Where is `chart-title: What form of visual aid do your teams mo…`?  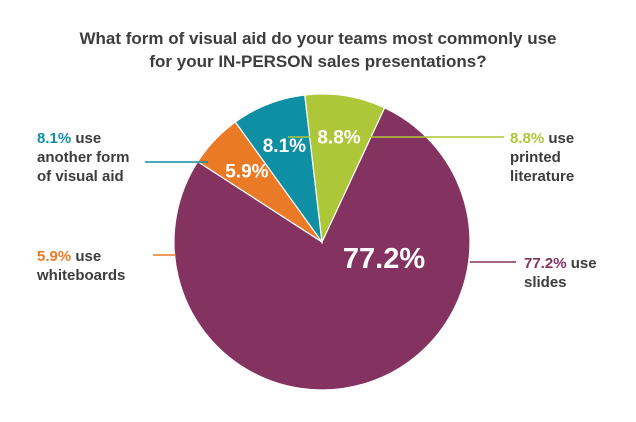
chart-title: What form of visual aid do your teams mo… is located at coordinates (317, 50).